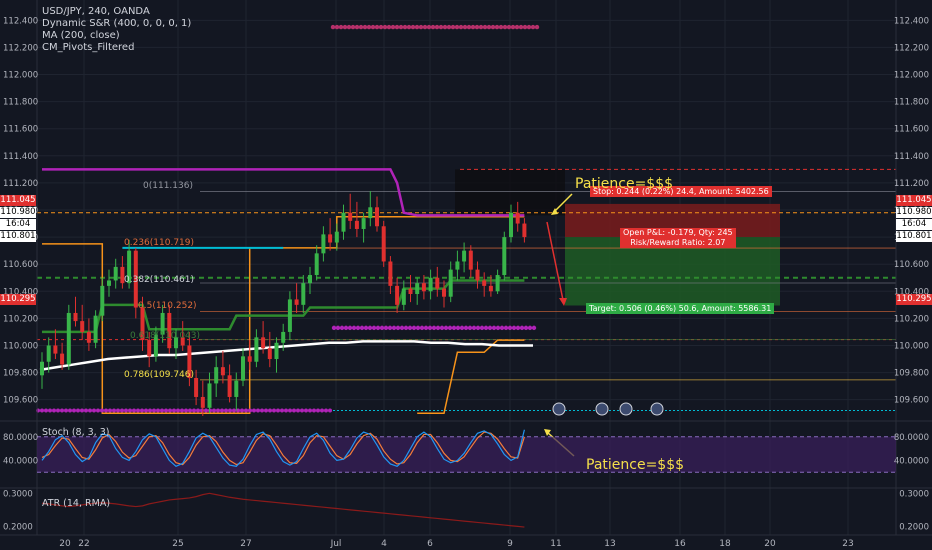 The image size is (932, 550). Describe the element at coordinates (624, 184) in the screenshot. I see `callout-top: Patience=$$$` at that location.